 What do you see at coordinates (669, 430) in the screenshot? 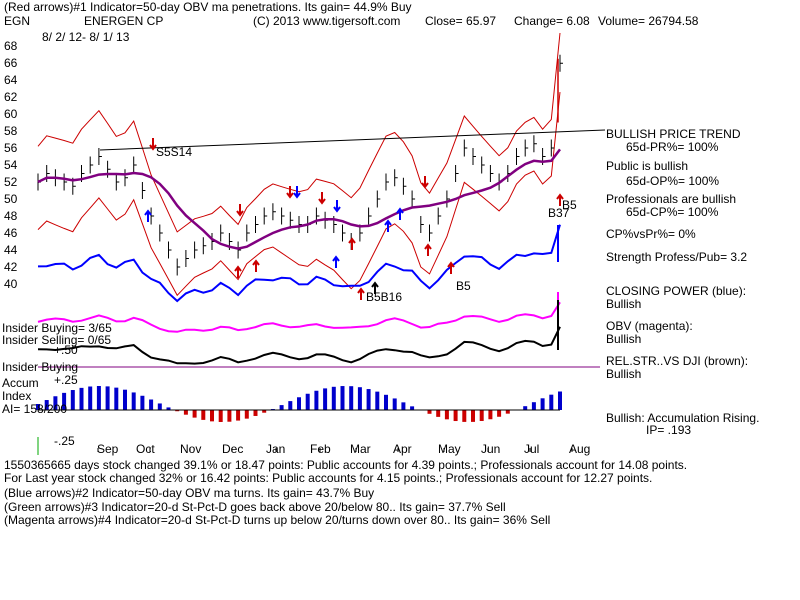
I see `ip-value: IP= .193` at bounding box center [669, 430].